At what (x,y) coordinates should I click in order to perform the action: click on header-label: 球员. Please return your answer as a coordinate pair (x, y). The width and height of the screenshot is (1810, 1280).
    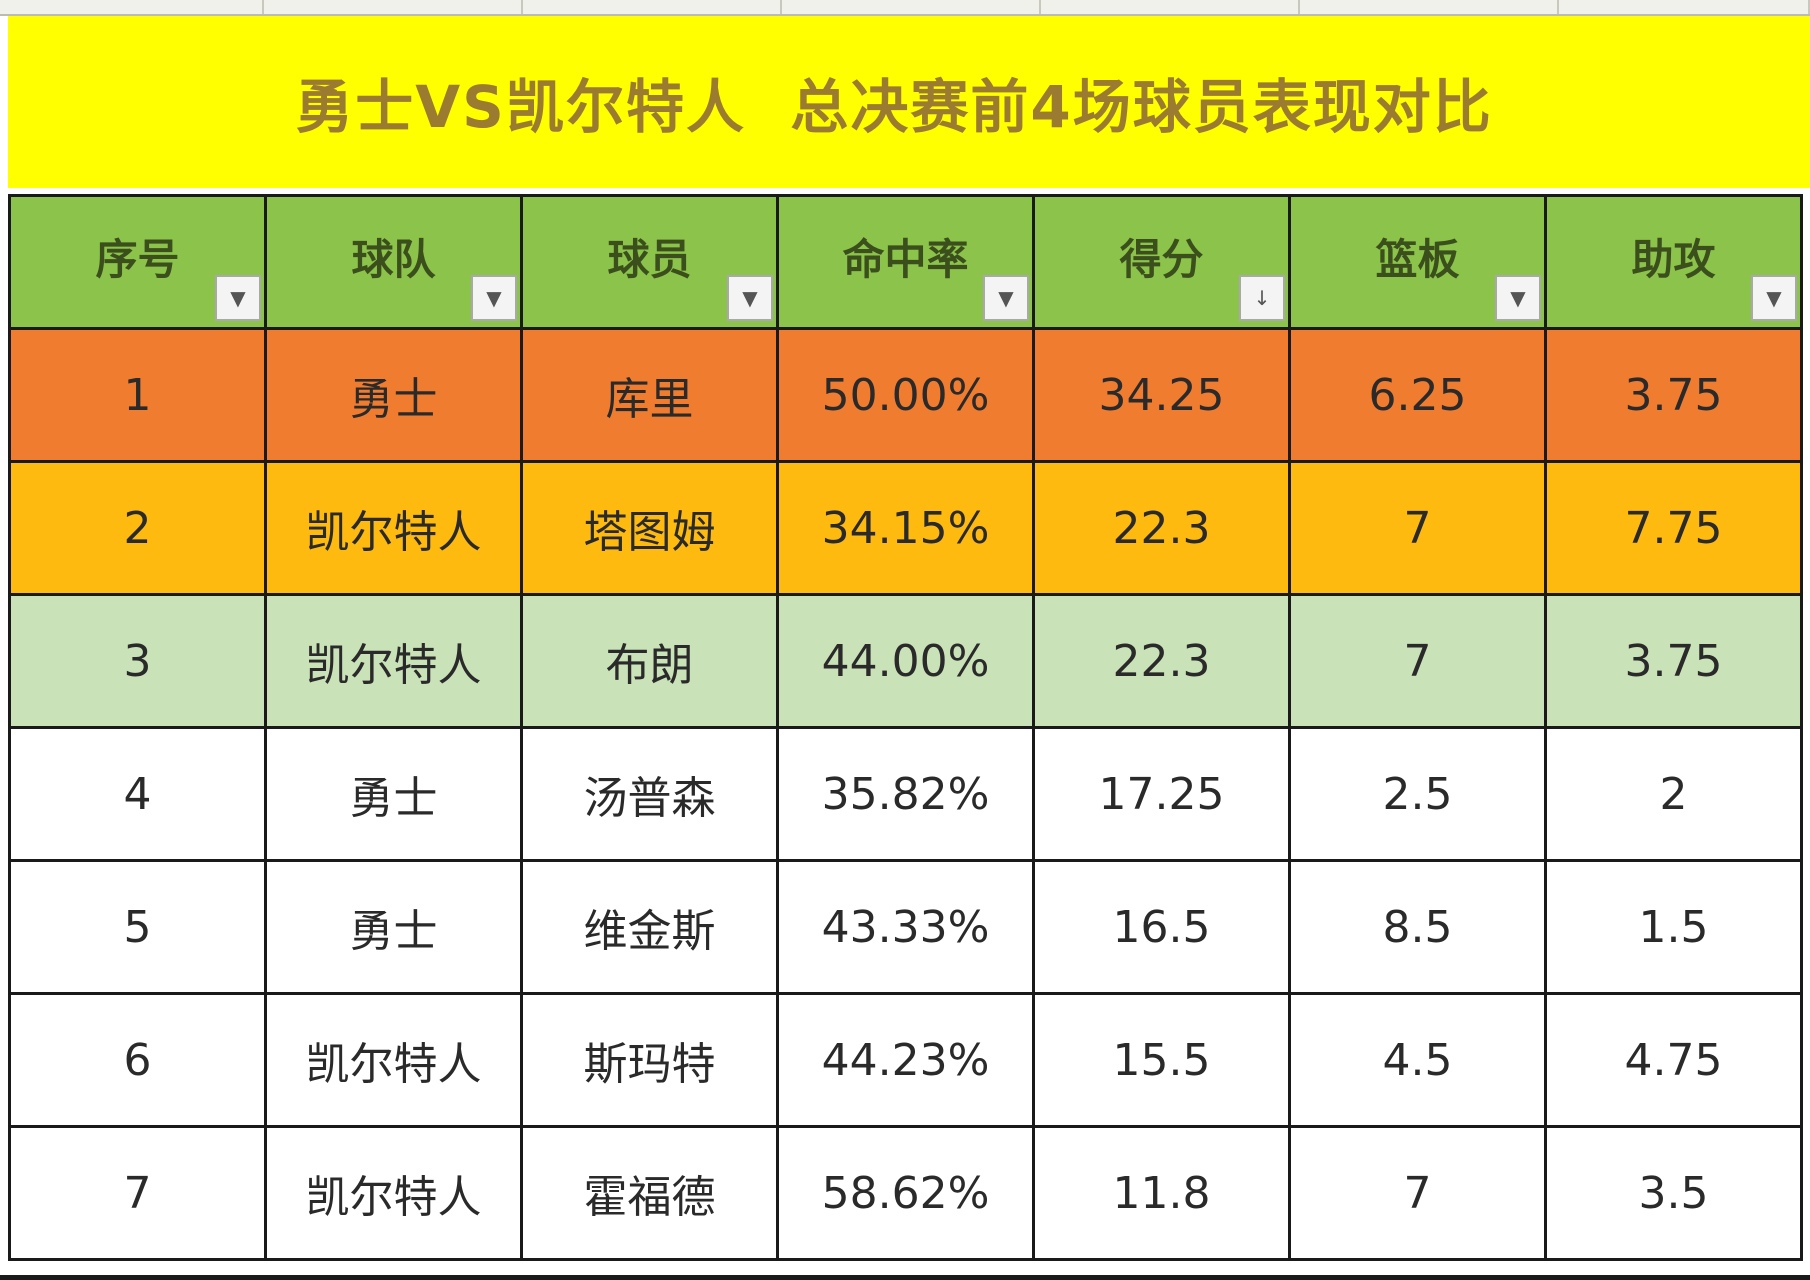
    Looking at the image, I should click on (649, 259).